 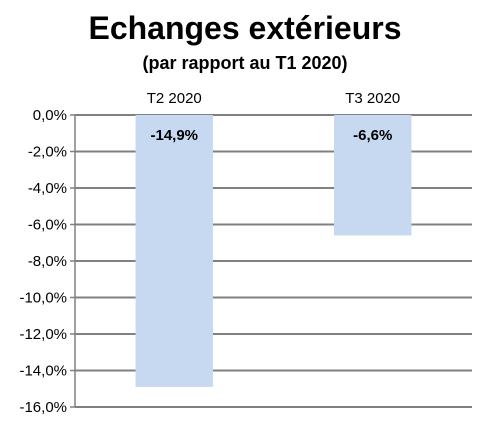 I want to click on y-tick-label: -6,0%, so click(x=47, y=225).